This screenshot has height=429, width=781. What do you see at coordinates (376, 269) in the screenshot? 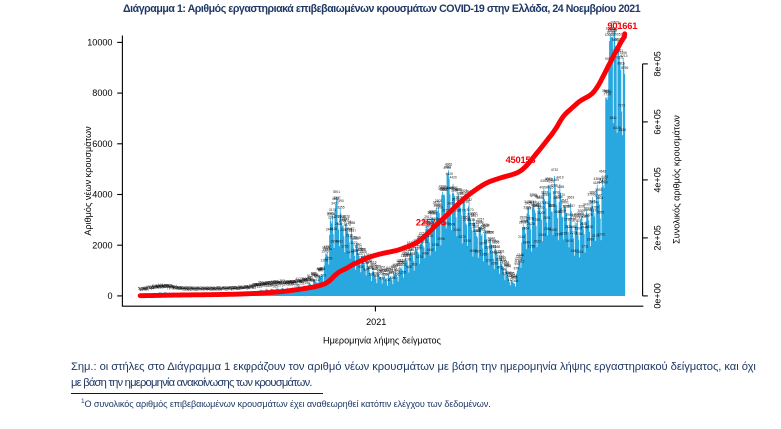
I see `svg-text: 839` at bounding box center [376, 269].